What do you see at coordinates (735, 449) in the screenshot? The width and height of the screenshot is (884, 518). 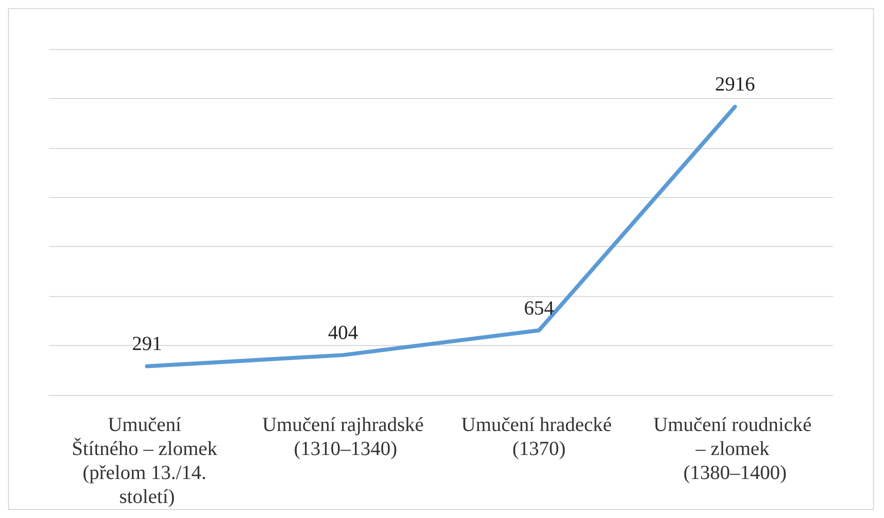 I see `x-tick-label: Umučení roudnické – zlomek (1380–1400)` at bounding box center [735, 449].